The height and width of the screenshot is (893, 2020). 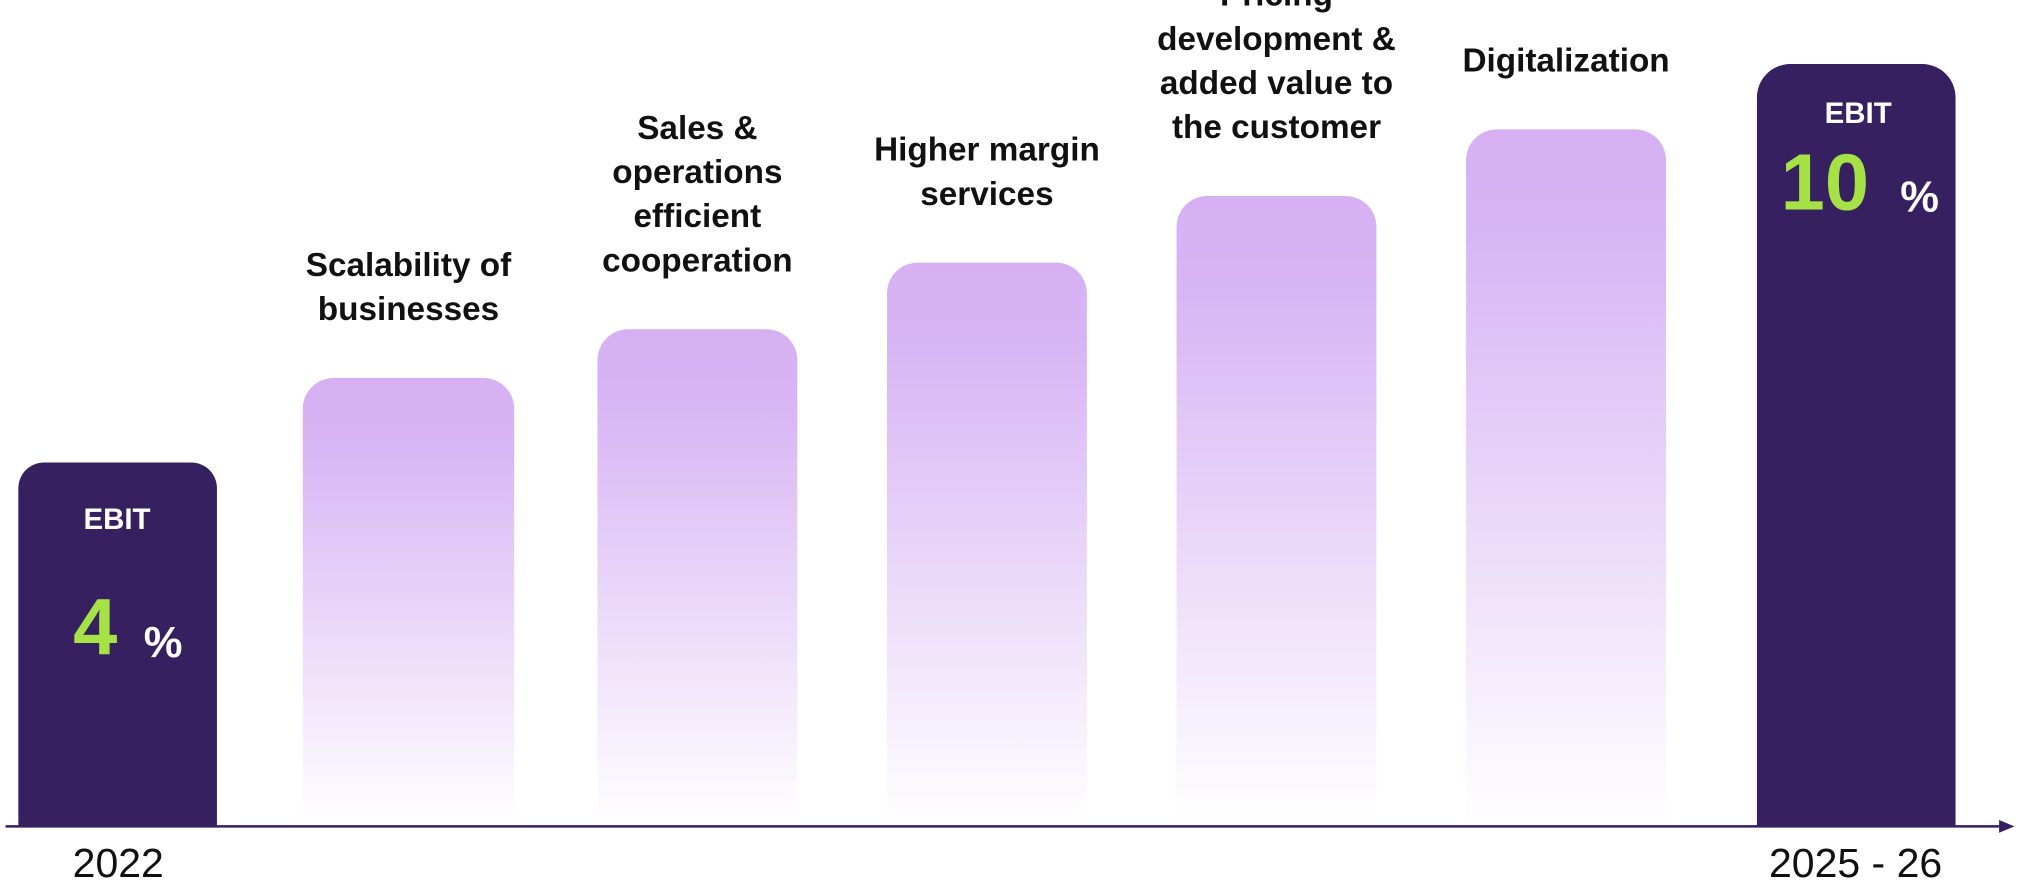 I want to click on start-bar, so click(x=117, y=644).